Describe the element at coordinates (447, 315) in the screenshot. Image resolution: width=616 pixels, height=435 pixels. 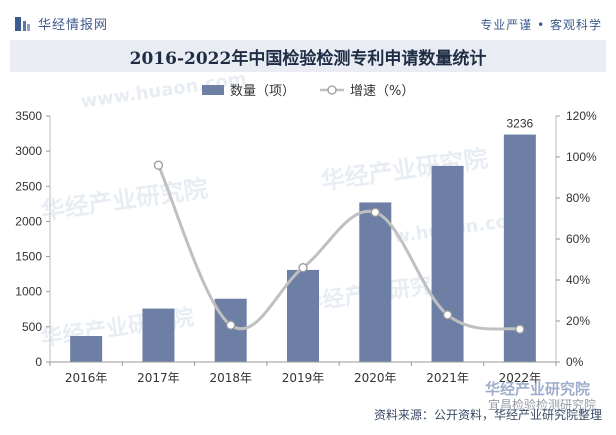
I see `growth-point-2021年` at that location.